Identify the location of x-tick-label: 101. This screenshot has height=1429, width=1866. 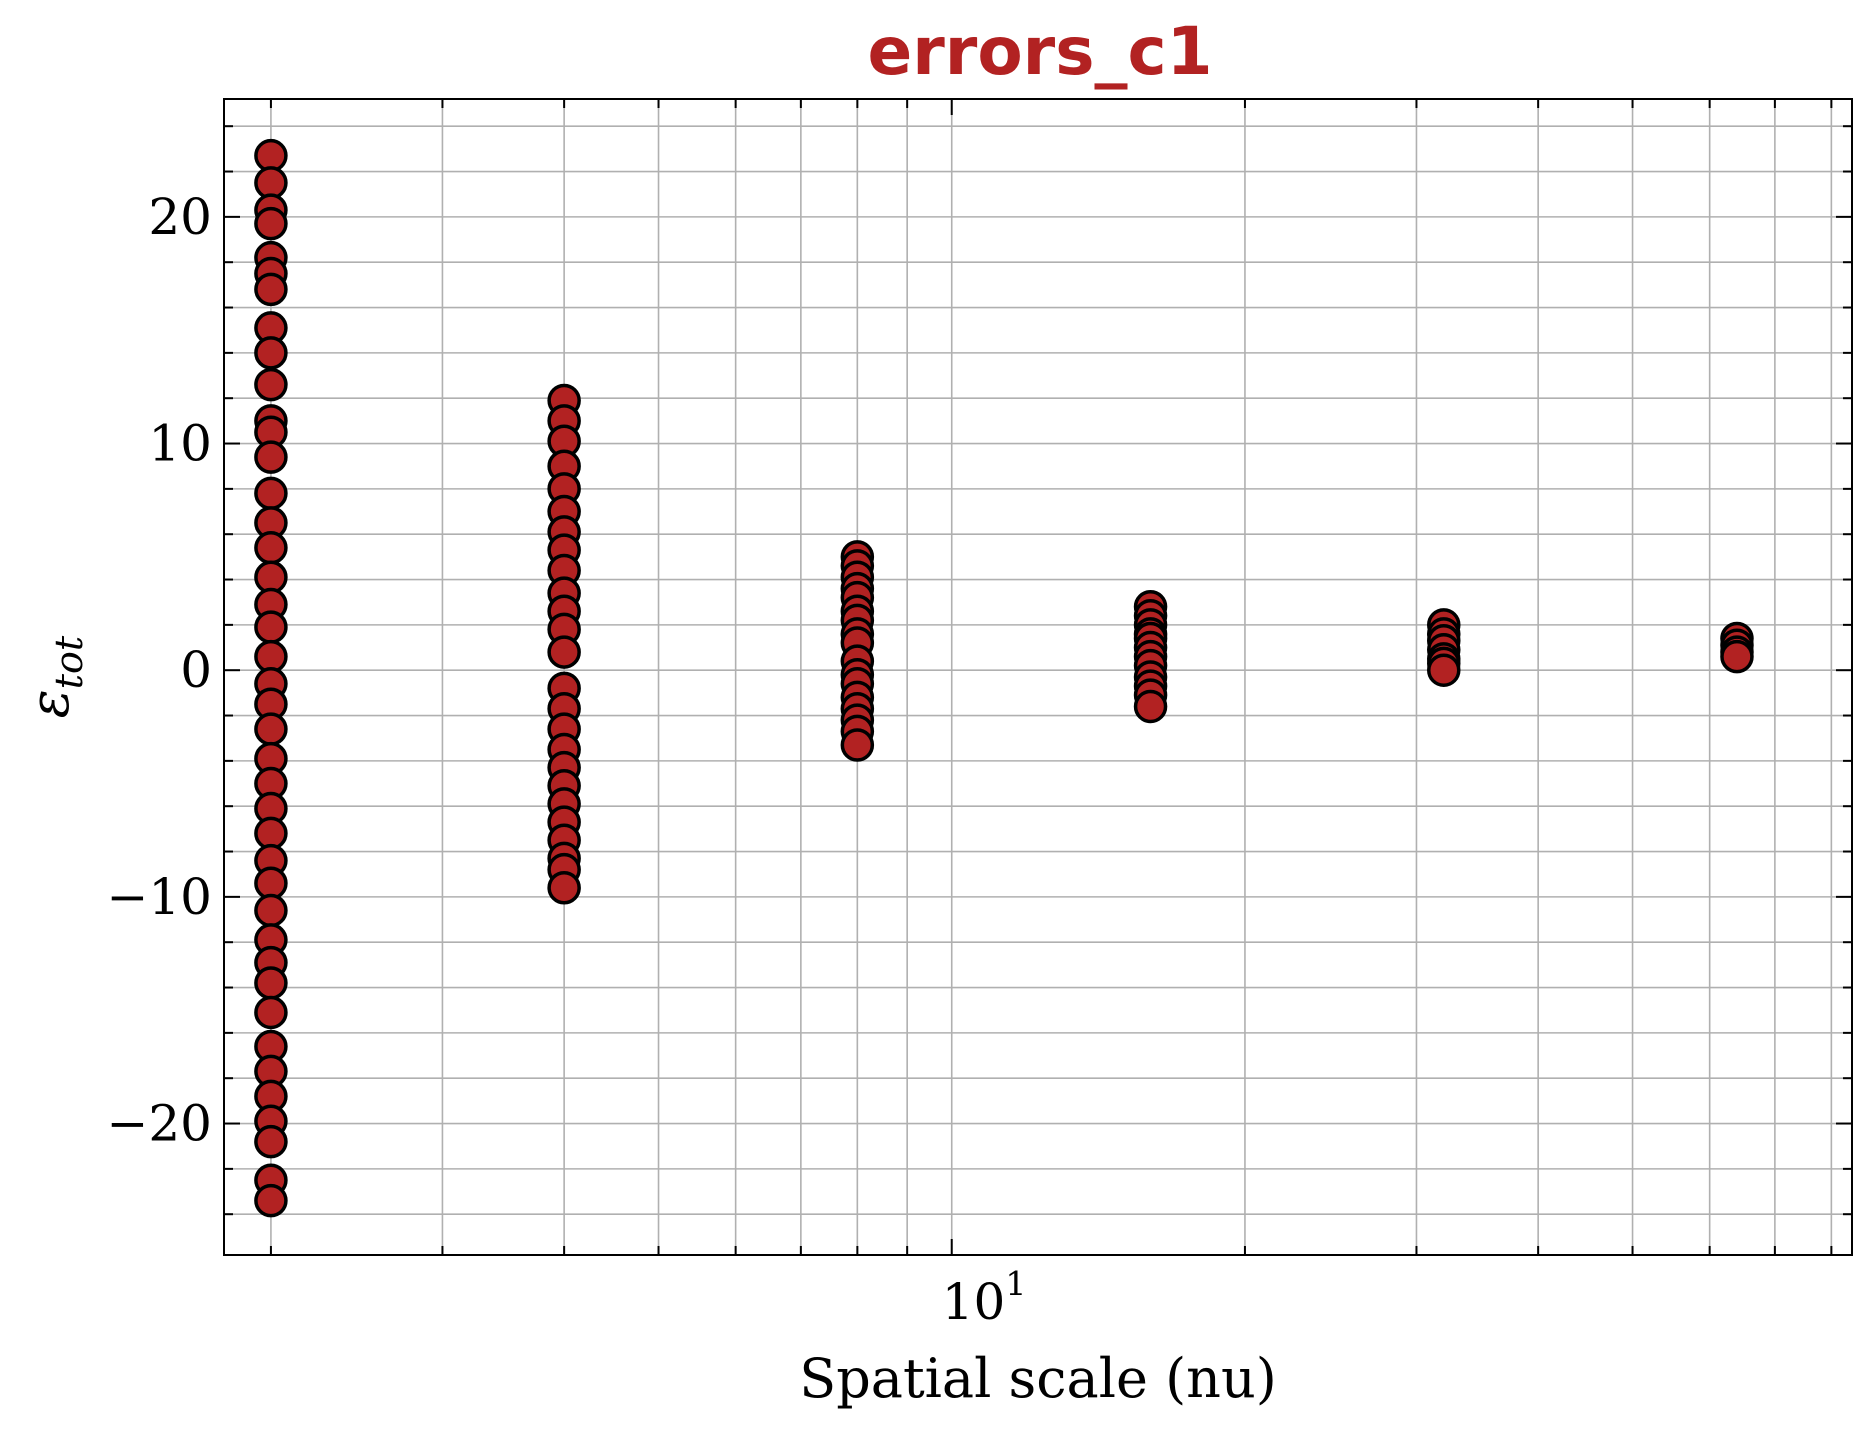
(984, 1297).